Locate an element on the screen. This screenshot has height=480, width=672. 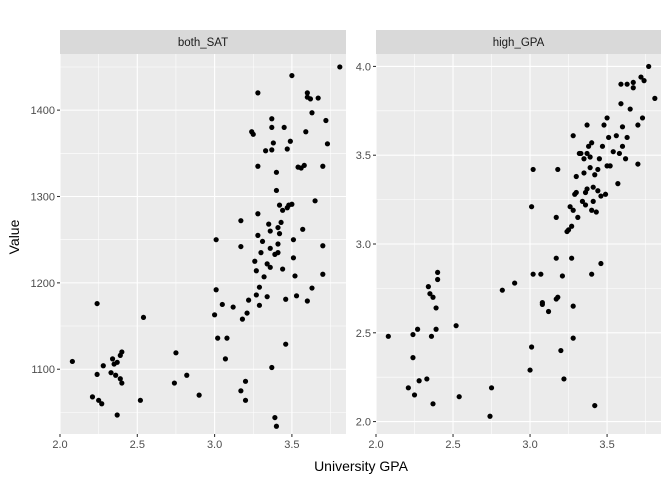
x-tick-label: 3.0 is located at coordinates (214, 445).